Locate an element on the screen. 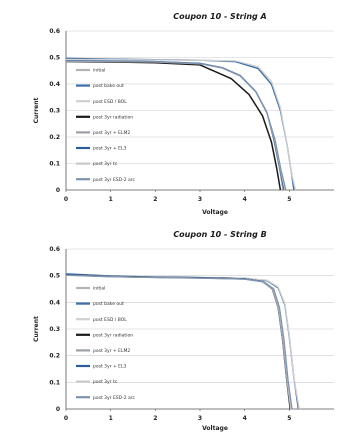 The image size is (350, 432). chart-title: Coupon 10 - String A is located at coordinates (219, 16).